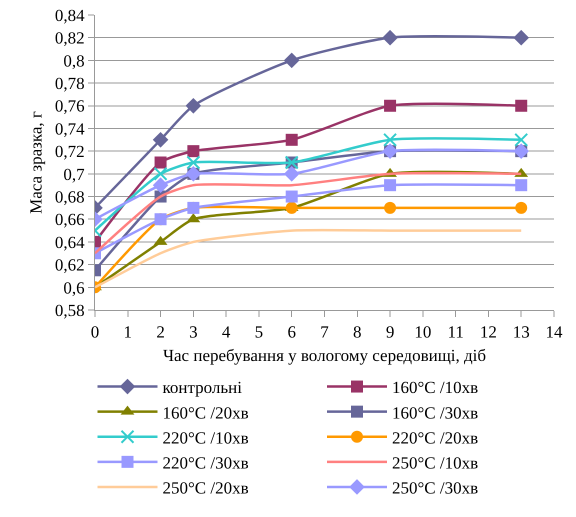 Image resolution: width=576 pixels, height=517 pixels. Describe the element at coordinates (435, 388) in the screenshot. I see `legend-label: 160°C /10хв` at that location.